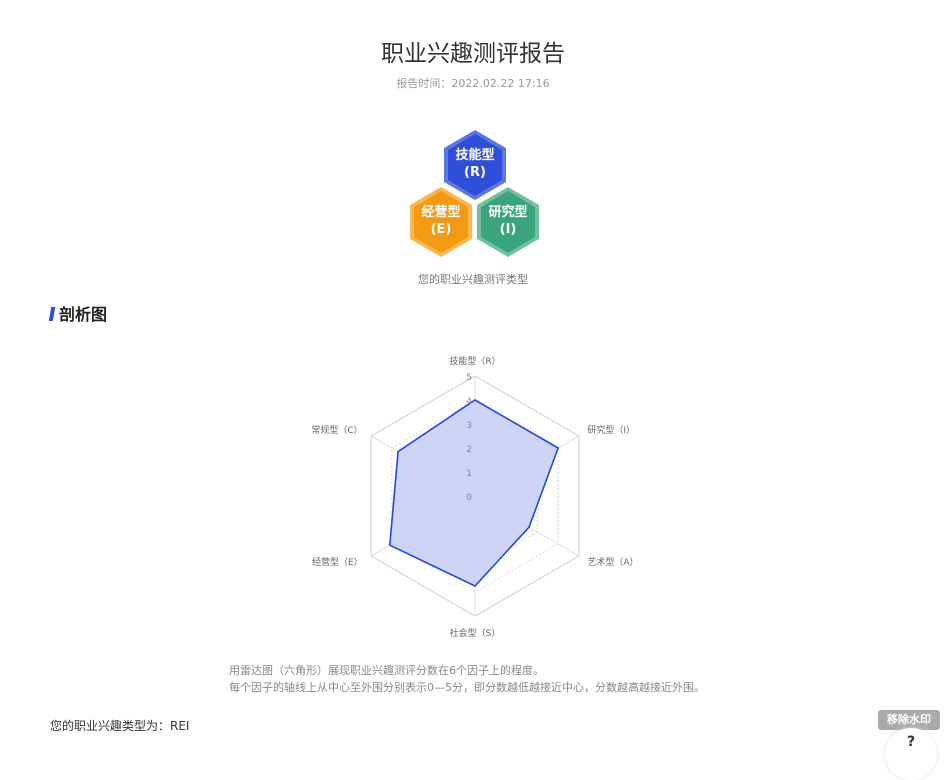 This screenshot has height=780, width=946. Describe the element at coordinates (469, 450) in the screenshot. I see `tick-label: 2` at that location.